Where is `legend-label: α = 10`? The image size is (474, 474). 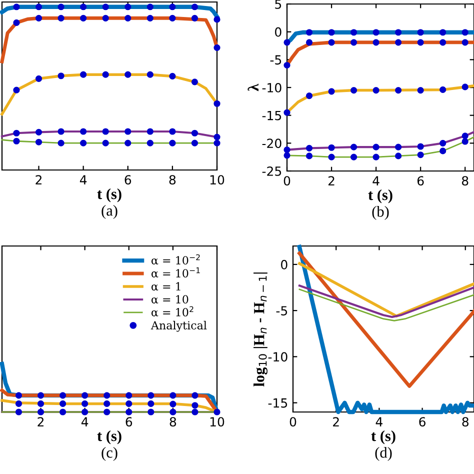 legend-label: α = 10 is located at coordinates (169, 299).